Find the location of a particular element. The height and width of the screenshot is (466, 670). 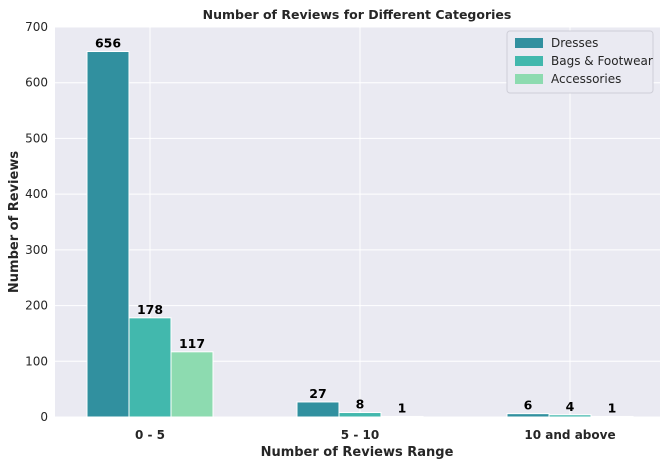

y-tick-label: 200 is located at coordinates (36, 306).